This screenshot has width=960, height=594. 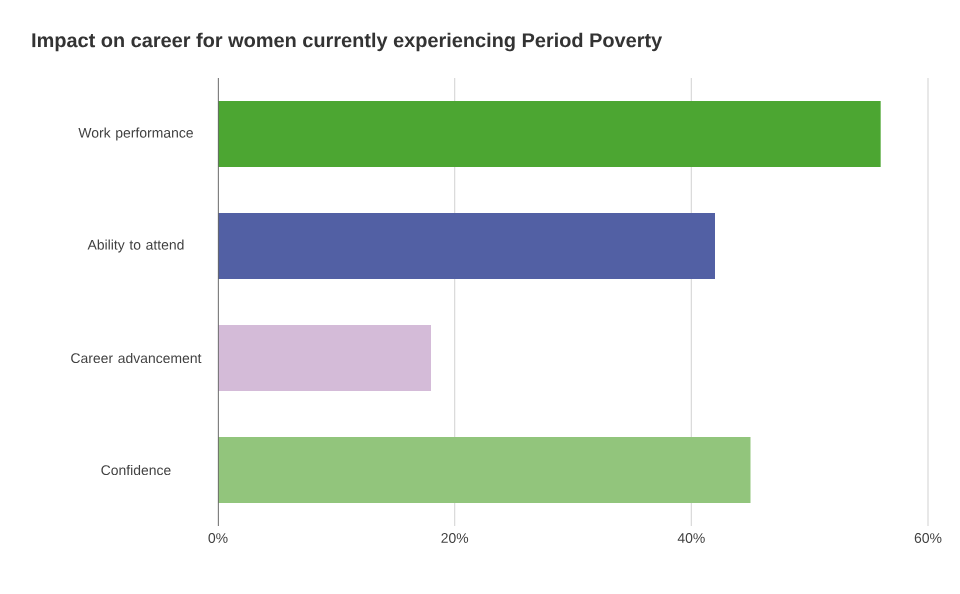 What do you see at coordinates (347, 42) in the screenshot?
I see `chart-title: Impact on career for women currently experiencing Period Poverty` at bounding box center [347, 42].